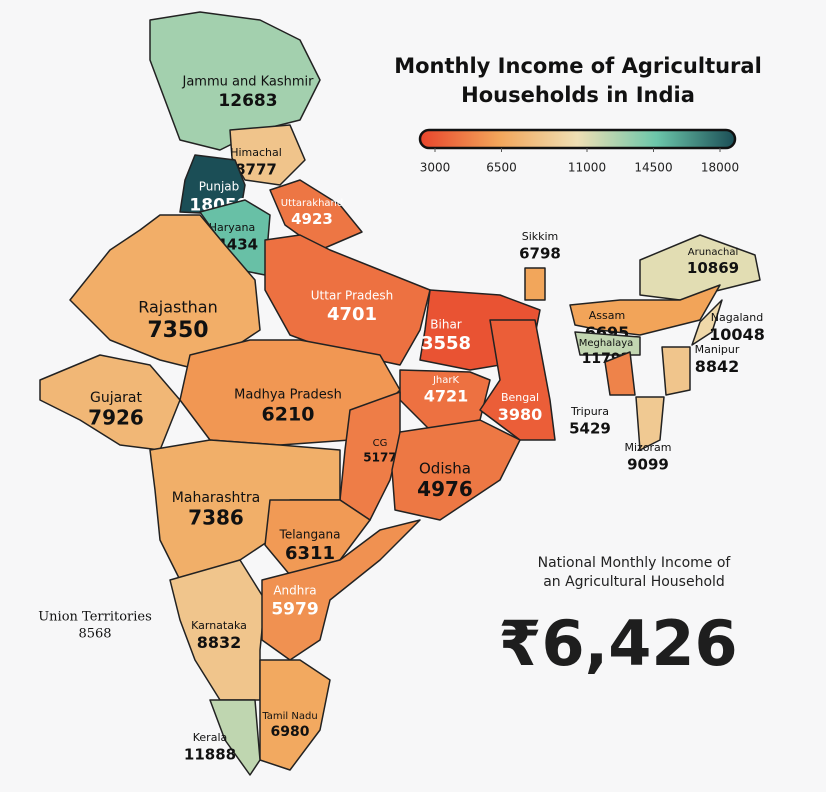 This screenshot has width=826, height=792. What do you see at coordinates (310, 553) in the screenshot?
I see `region-value: 6311` at bounding box center [310, 553].